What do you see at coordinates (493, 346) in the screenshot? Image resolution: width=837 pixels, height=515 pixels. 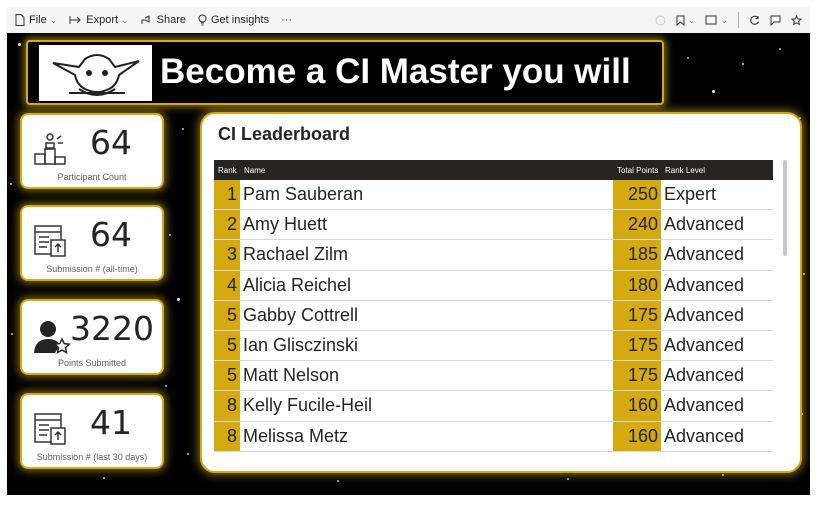 I see `table-row: 5 Ian Glisczinski 175 Advanced` at bounding box center [493, 346].